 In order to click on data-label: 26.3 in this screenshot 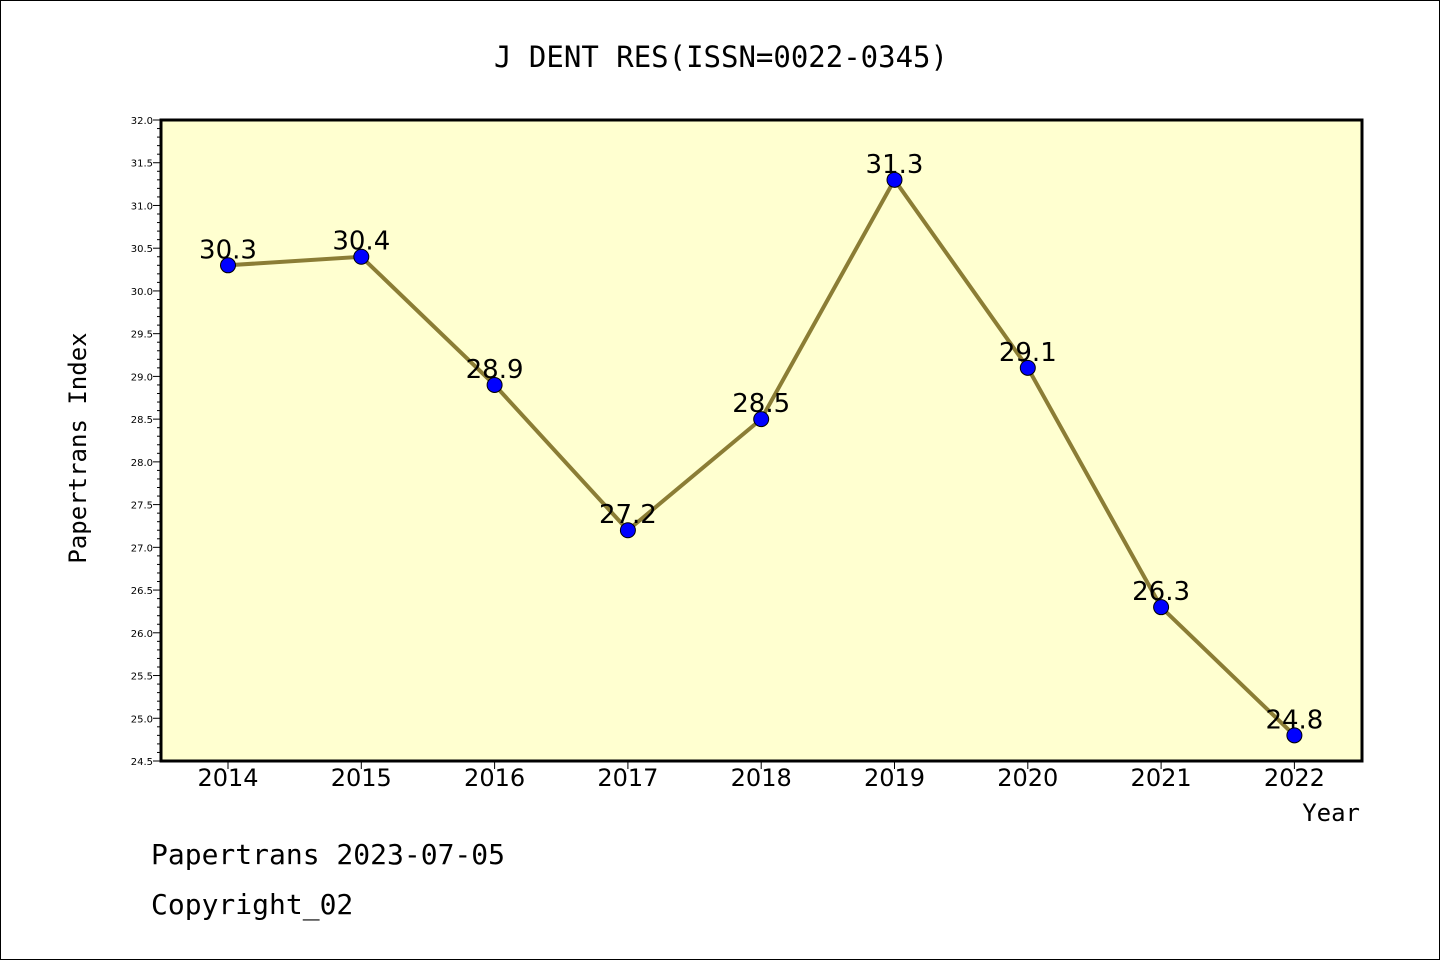, I will do `click(1161, 592)`.